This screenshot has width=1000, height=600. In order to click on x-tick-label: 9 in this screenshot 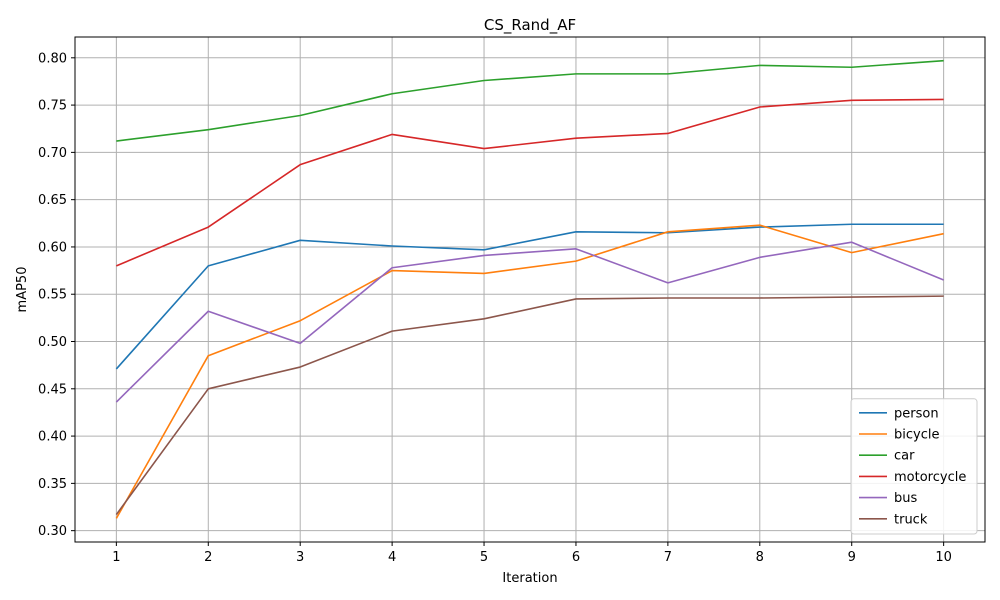, I will do `click(852, 557)`.